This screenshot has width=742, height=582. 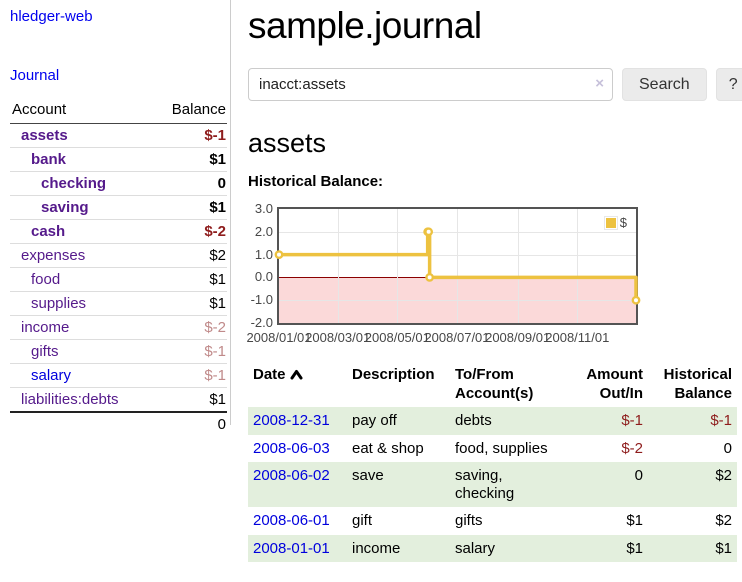 What do you see at coordinates (469, 520) in the screenshot?
I see `transaction-accounts: gifts` at bounding box center [469, 520].